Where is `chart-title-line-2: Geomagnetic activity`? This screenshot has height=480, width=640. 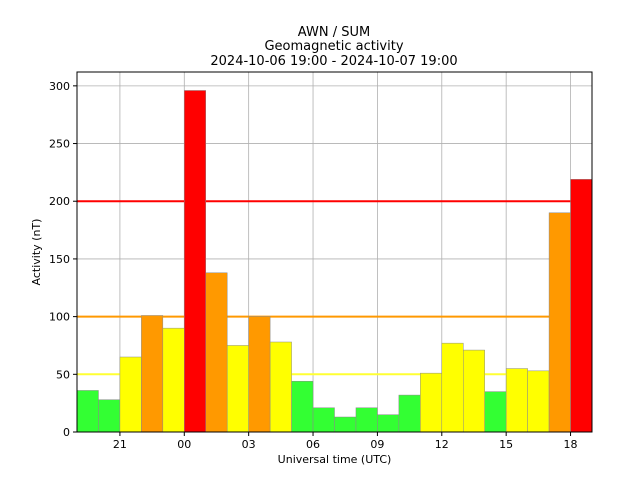 chart-title-line-2: Geomagnetic activity is located at coordinates (333, 46).